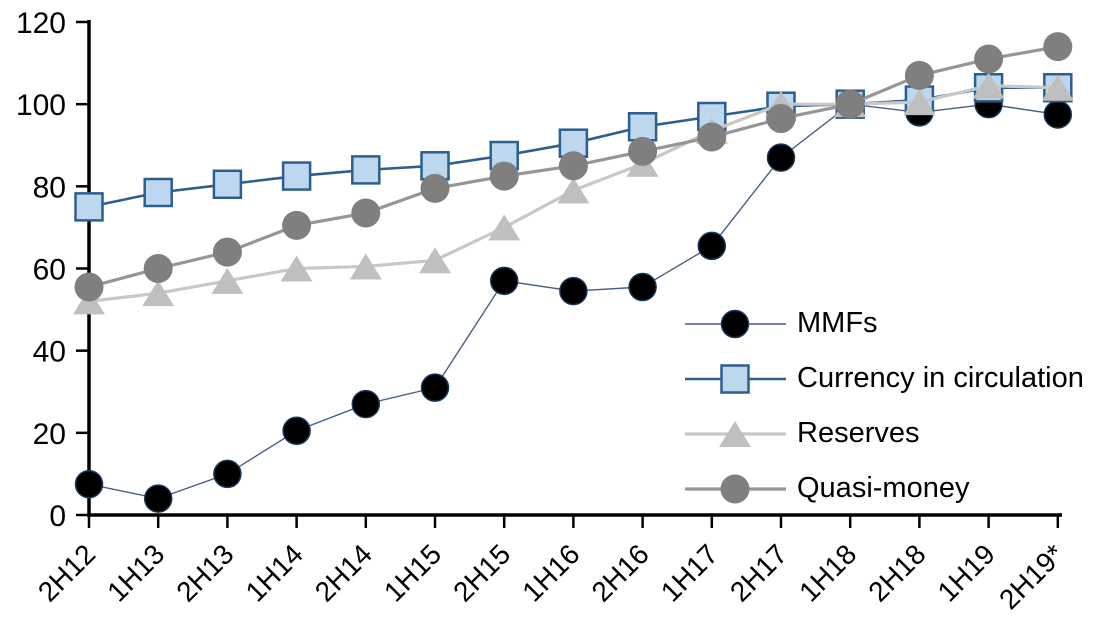 The image size is (1119, 640). I want to click on legend-item-reserves: Reserves, so click(883, 433).